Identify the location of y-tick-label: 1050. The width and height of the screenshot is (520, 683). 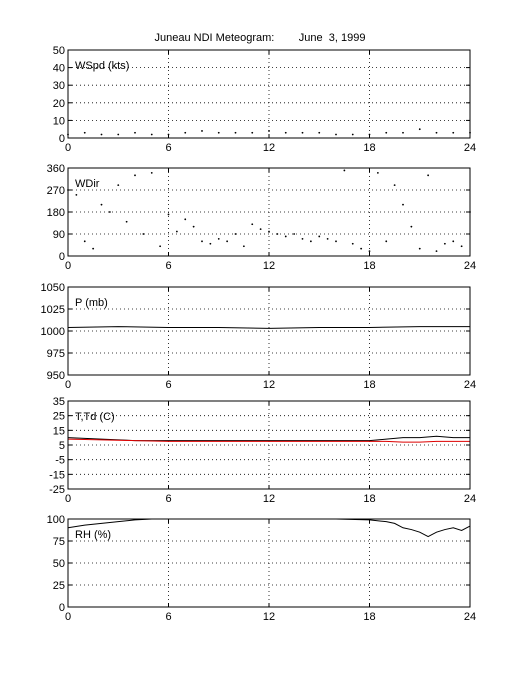
(53, 288).